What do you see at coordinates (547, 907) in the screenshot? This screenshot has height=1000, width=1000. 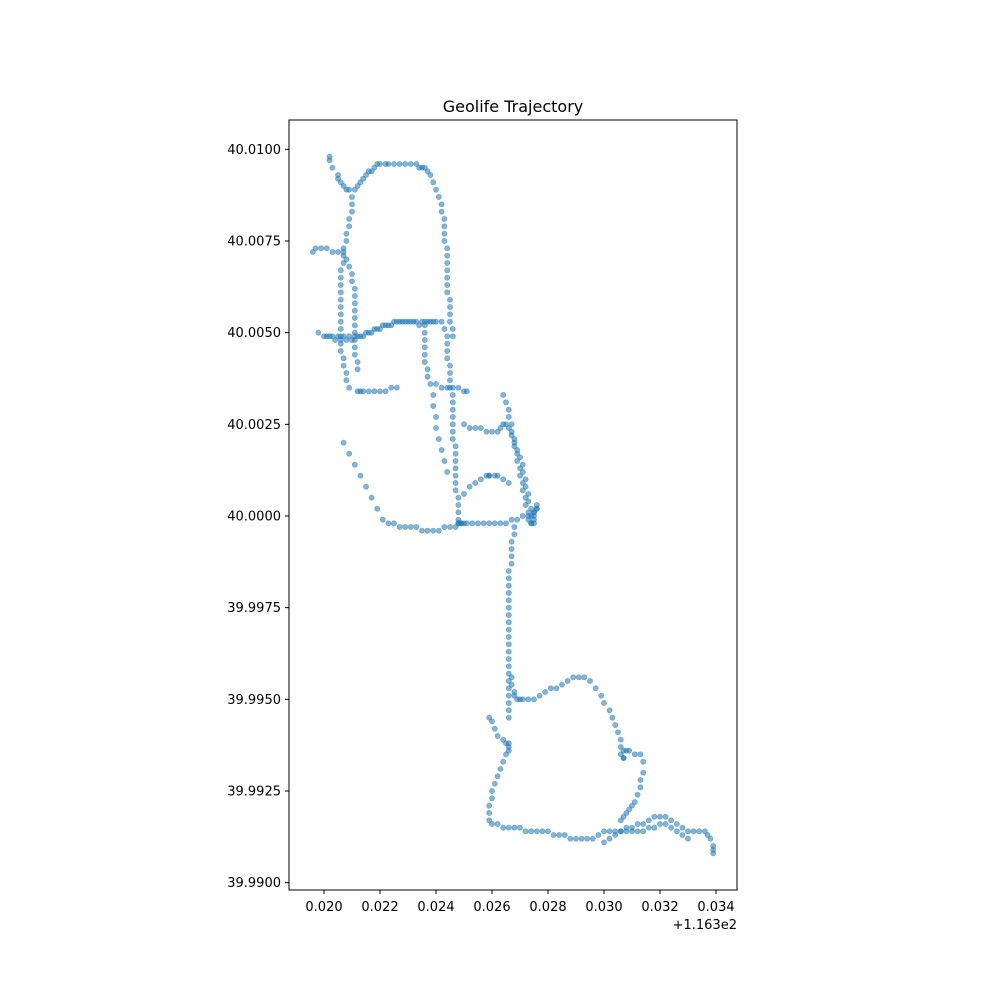 I see `x-tick-label: 0.028` at bounding box center [547, 907].